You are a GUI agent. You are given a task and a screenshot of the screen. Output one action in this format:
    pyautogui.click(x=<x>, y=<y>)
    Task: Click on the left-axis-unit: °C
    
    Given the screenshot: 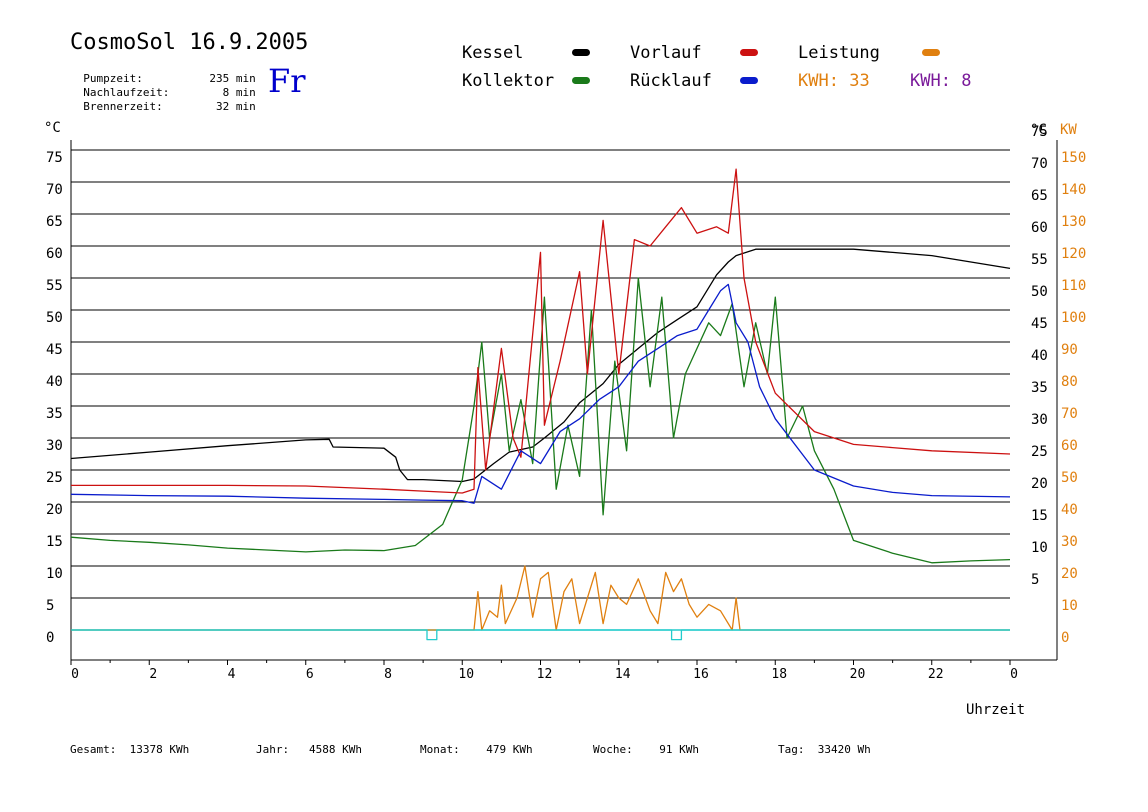 What is the action you would take?
    pyautogui.click(x=52, y=128)
    